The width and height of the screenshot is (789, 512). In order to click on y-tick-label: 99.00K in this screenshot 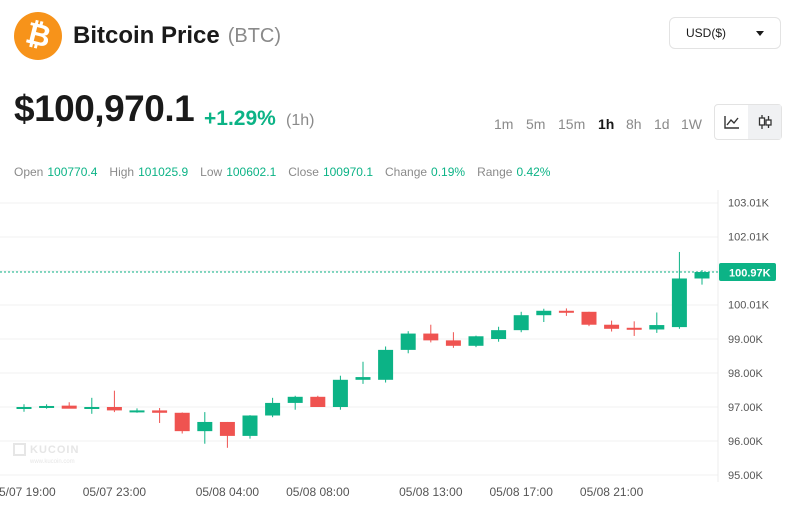, I will do `click(746, 340)`.